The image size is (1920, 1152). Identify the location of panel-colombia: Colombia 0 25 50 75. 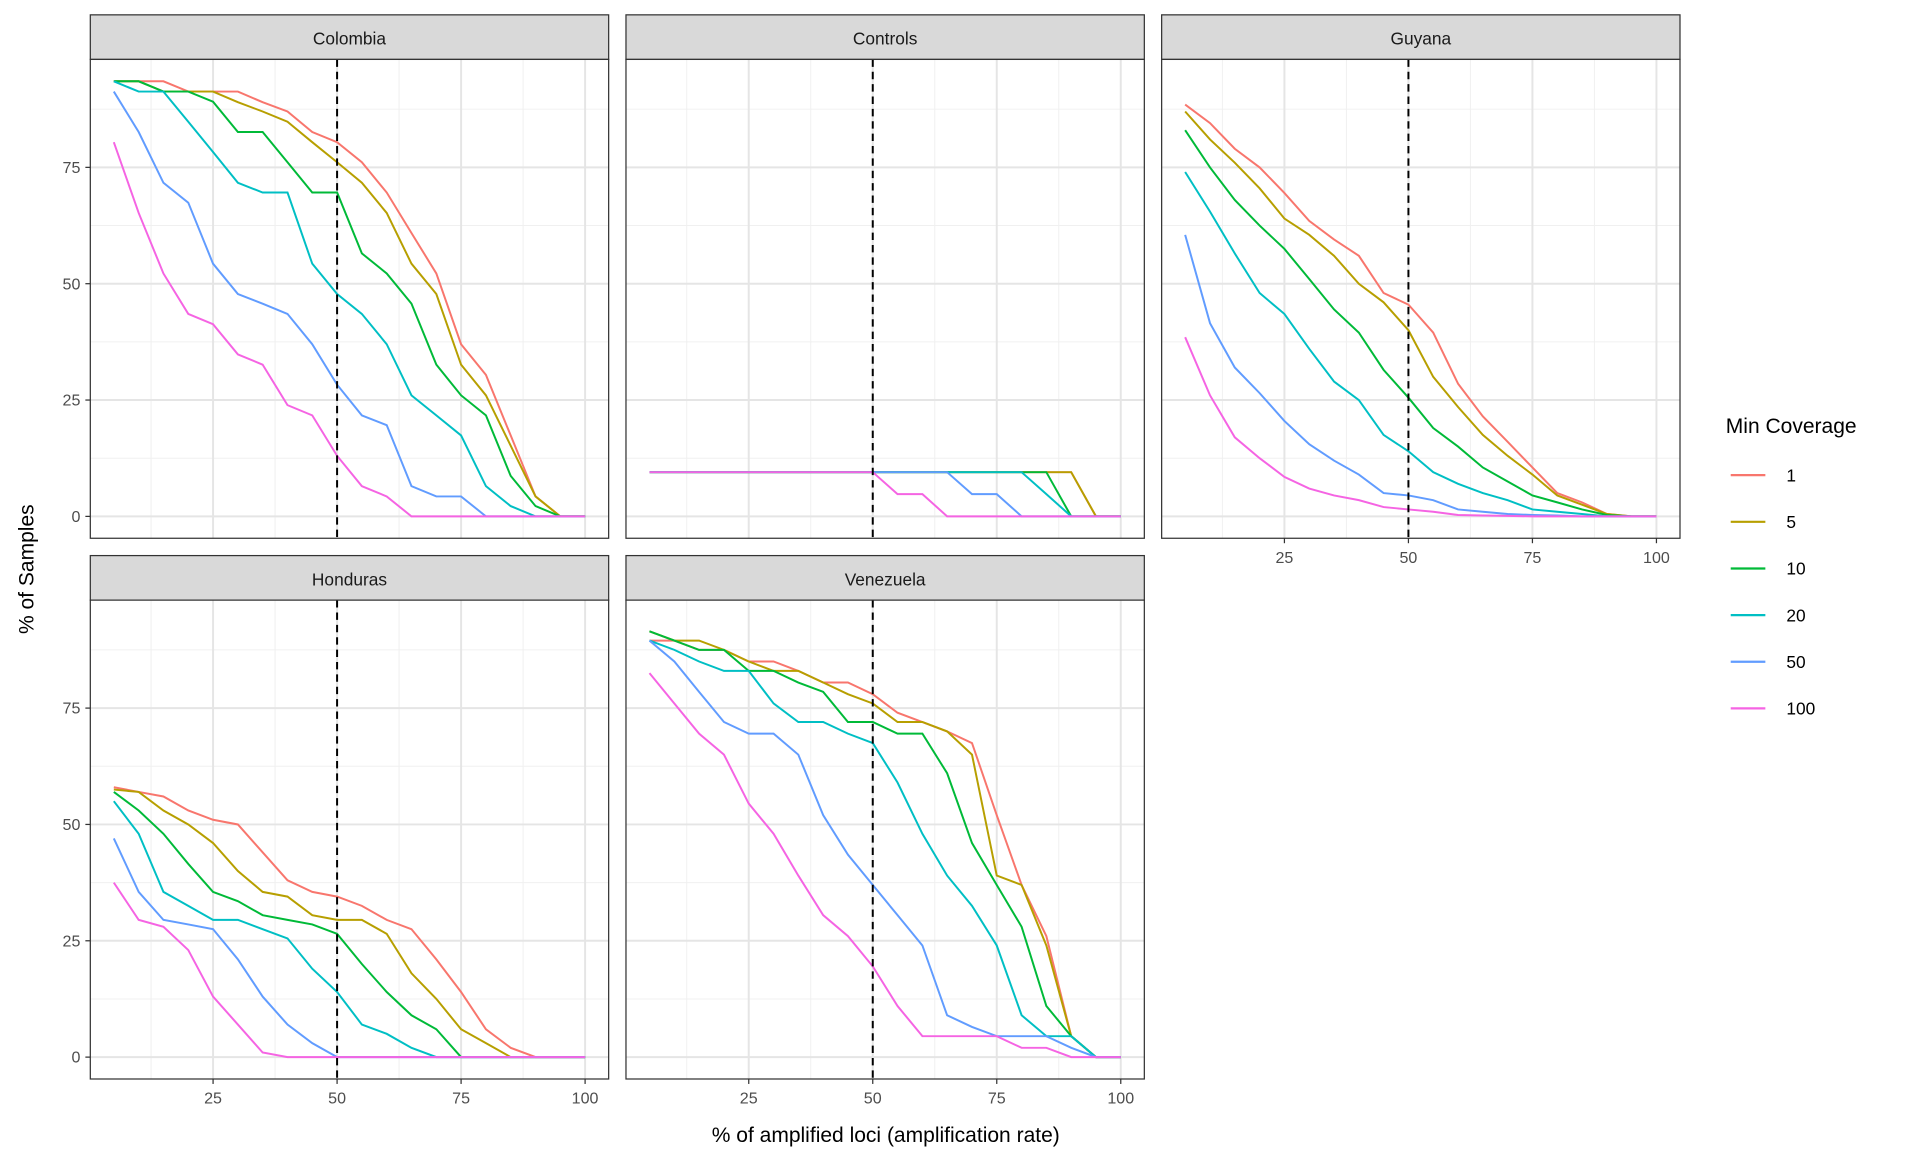
(336, 276).